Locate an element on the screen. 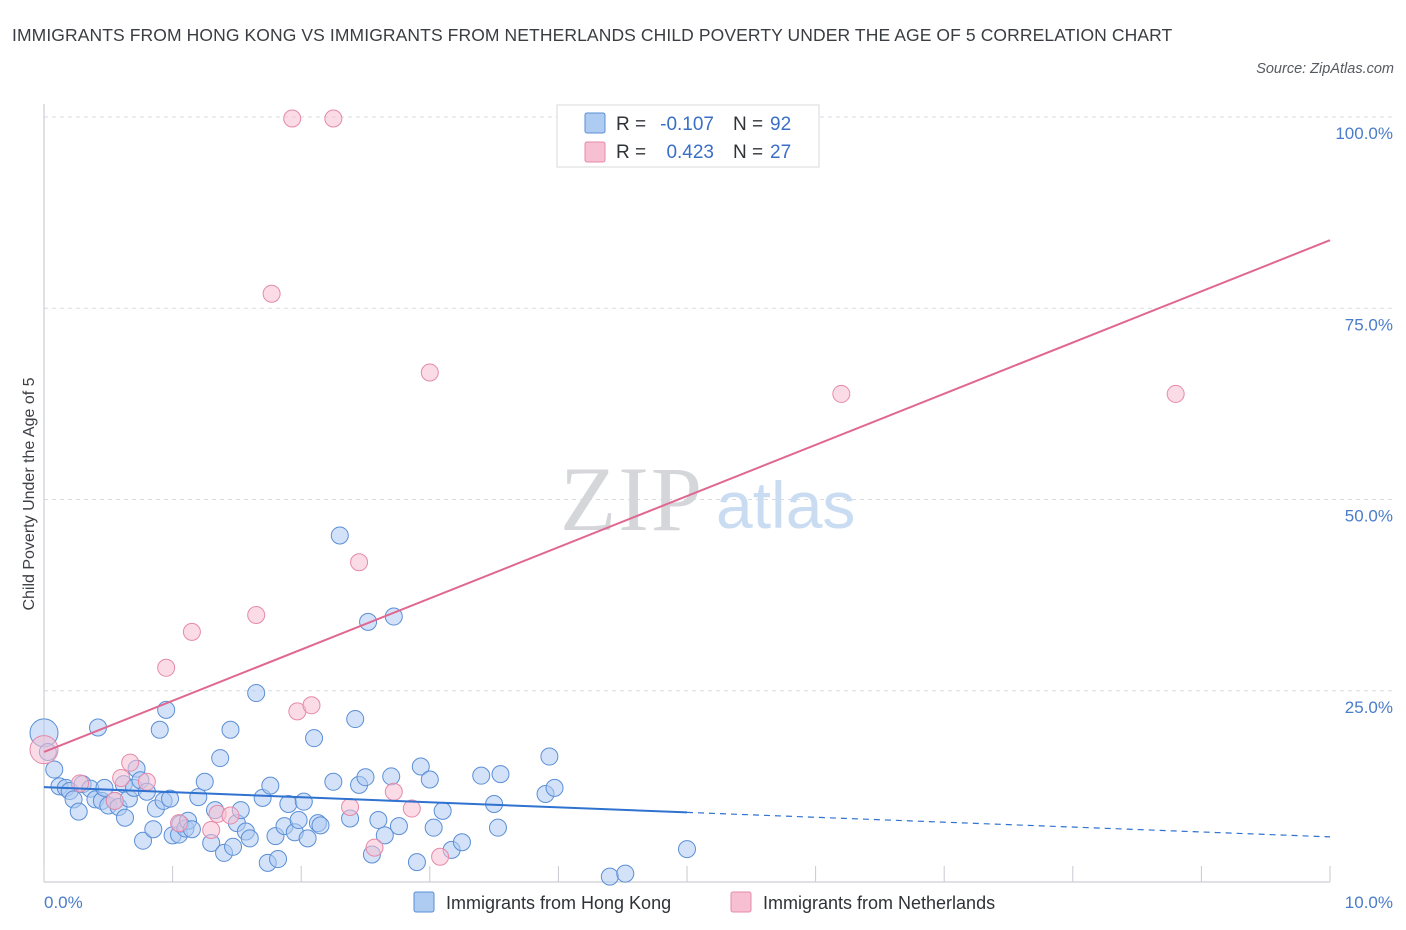 Image resolution: width=1406 pixels, height=930 pixels. y-tick-label-25: 25.0% is located at coordinates (1369, 707).